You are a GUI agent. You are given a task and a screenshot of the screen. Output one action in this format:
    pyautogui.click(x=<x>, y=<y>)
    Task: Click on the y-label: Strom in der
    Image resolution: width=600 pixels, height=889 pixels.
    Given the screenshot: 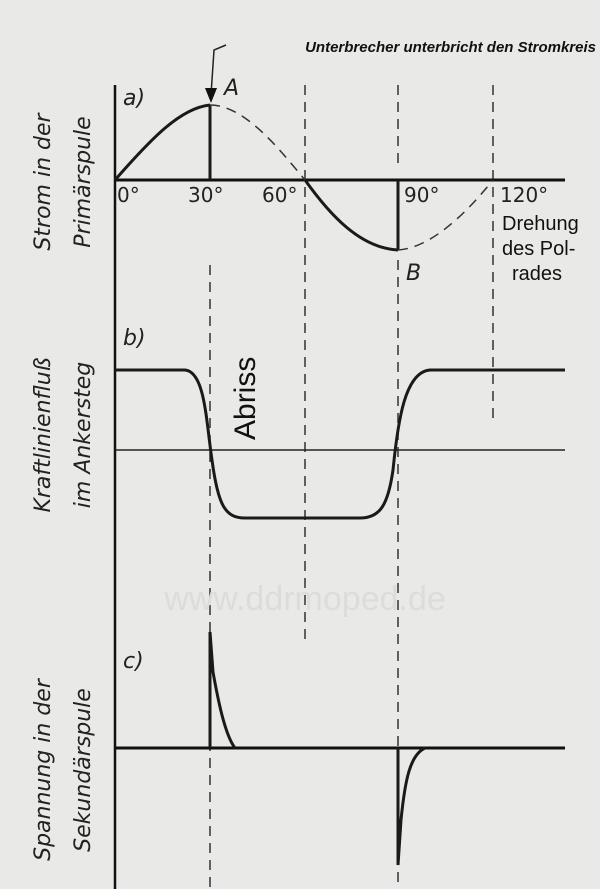 What is the action you would take?
    pyautogui.click(x=43, y=180)
    